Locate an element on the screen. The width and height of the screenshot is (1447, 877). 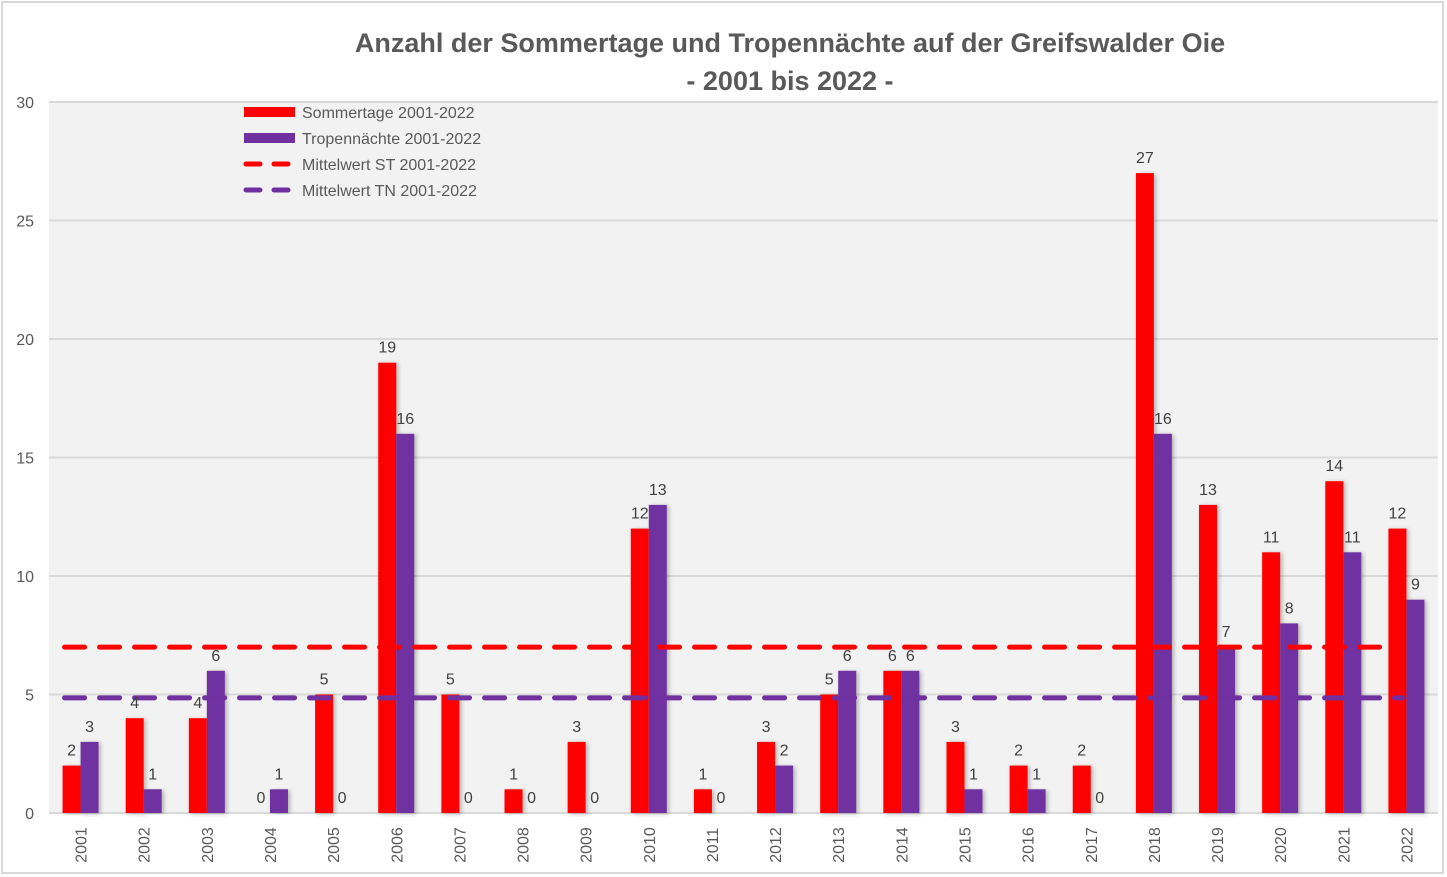
x-tick-label: 2015 is located at coordinates (965, 845).